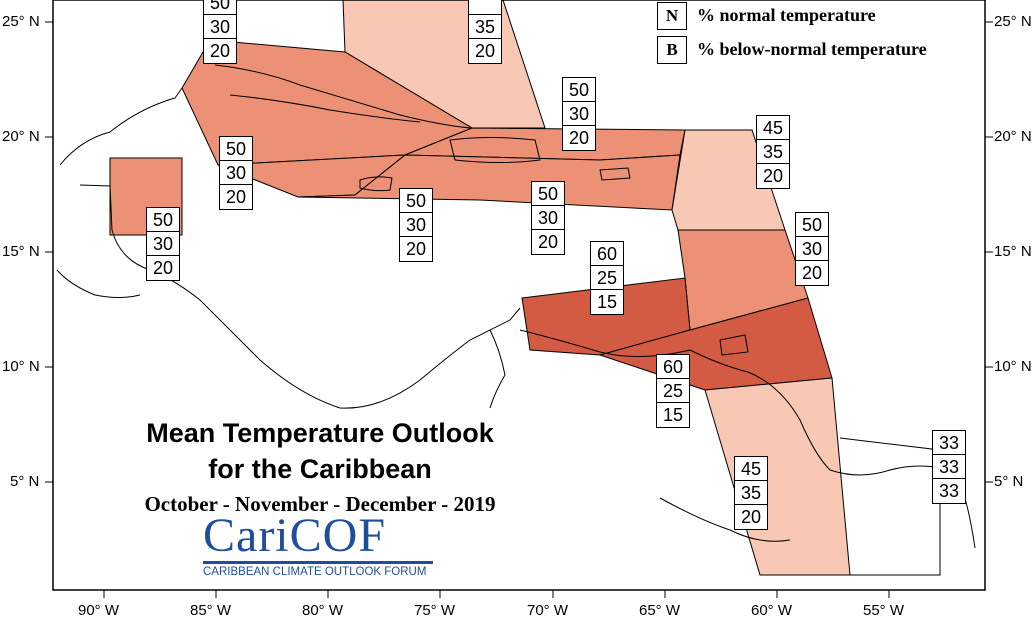 The image size is (1036, 630). What do you see at coordinates (21, 21) in the screenshot?
I see `lat-label-25-left: 25° N` at bounding box center [21, 21].